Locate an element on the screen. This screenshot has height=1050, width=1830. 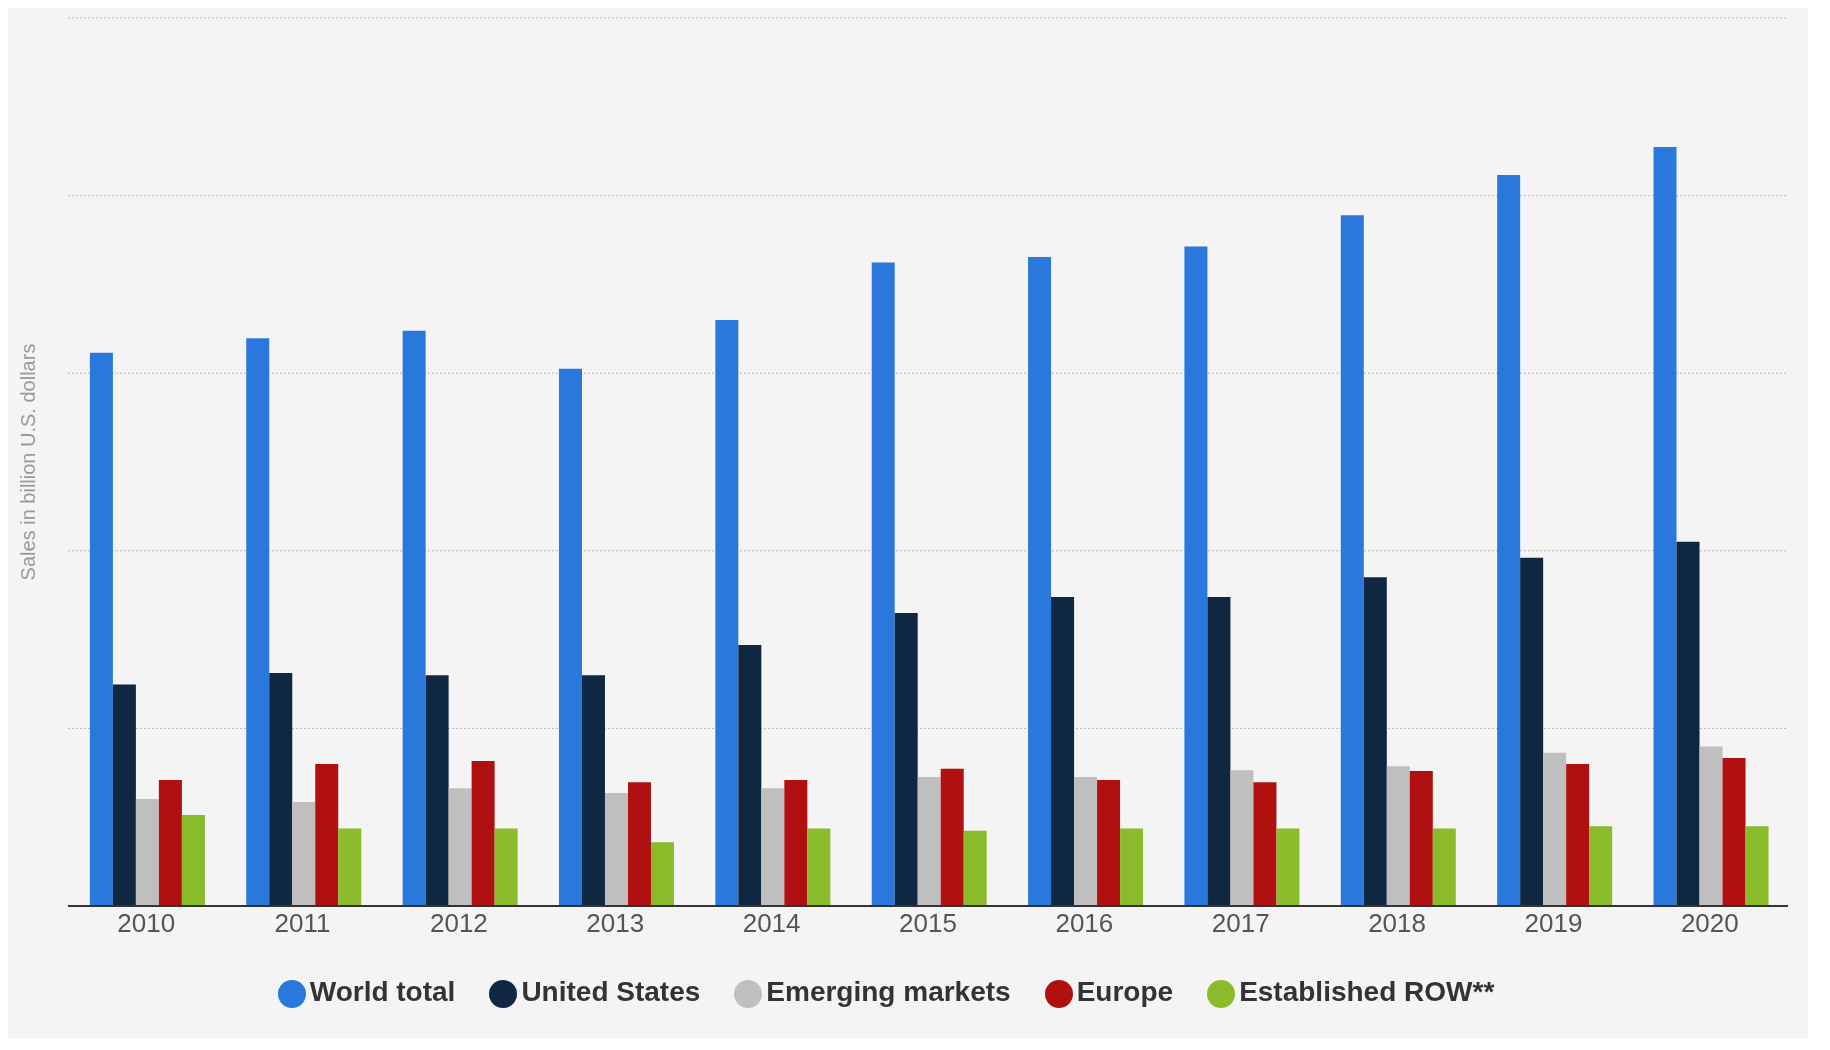
x-tick-label: 2010 is located at coordinates (146, 923).